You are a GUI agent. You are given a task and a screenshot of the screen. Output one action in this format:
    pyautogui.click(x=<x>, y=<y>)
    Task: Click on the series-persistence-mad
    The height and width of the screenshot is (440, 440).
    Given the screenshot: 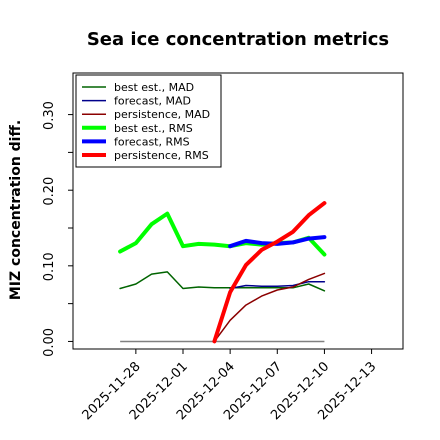 What is the action you would take?
    pyautogui.click(x=269, y=307)
    